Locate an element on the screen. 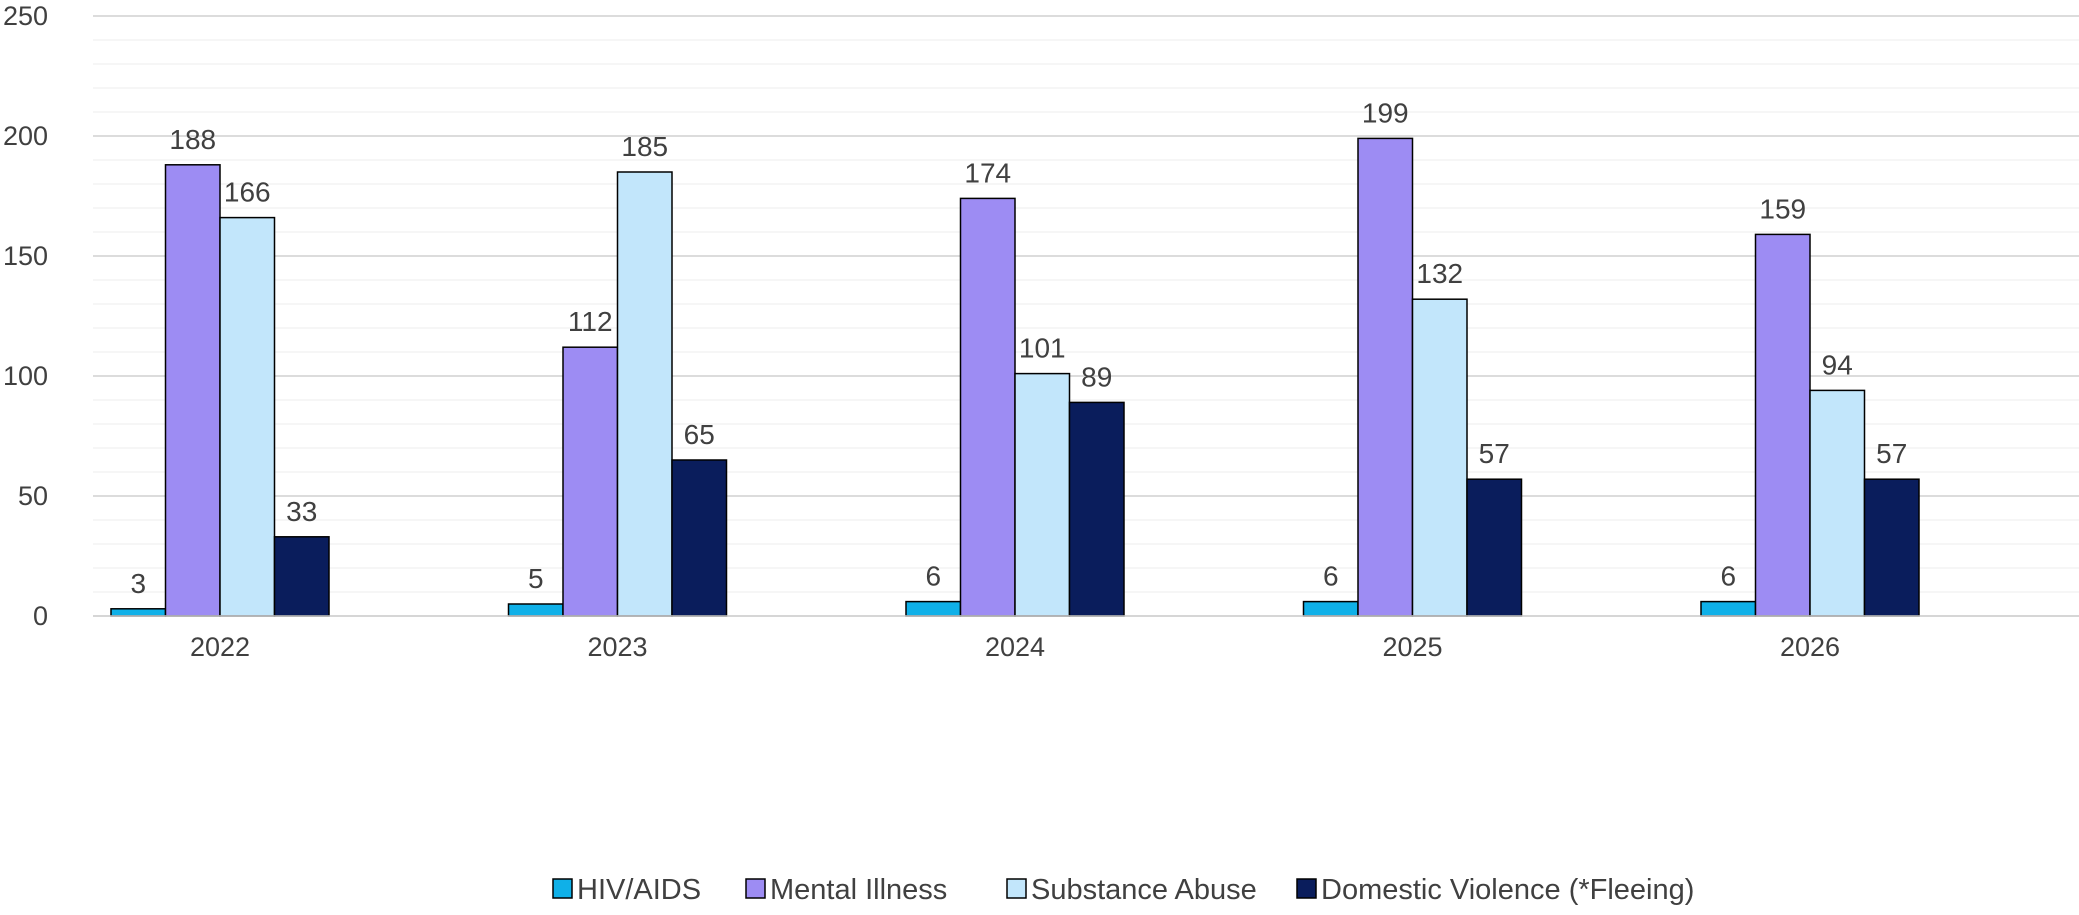  x-tick-label: 2023 is located at coordinates (617, 647).